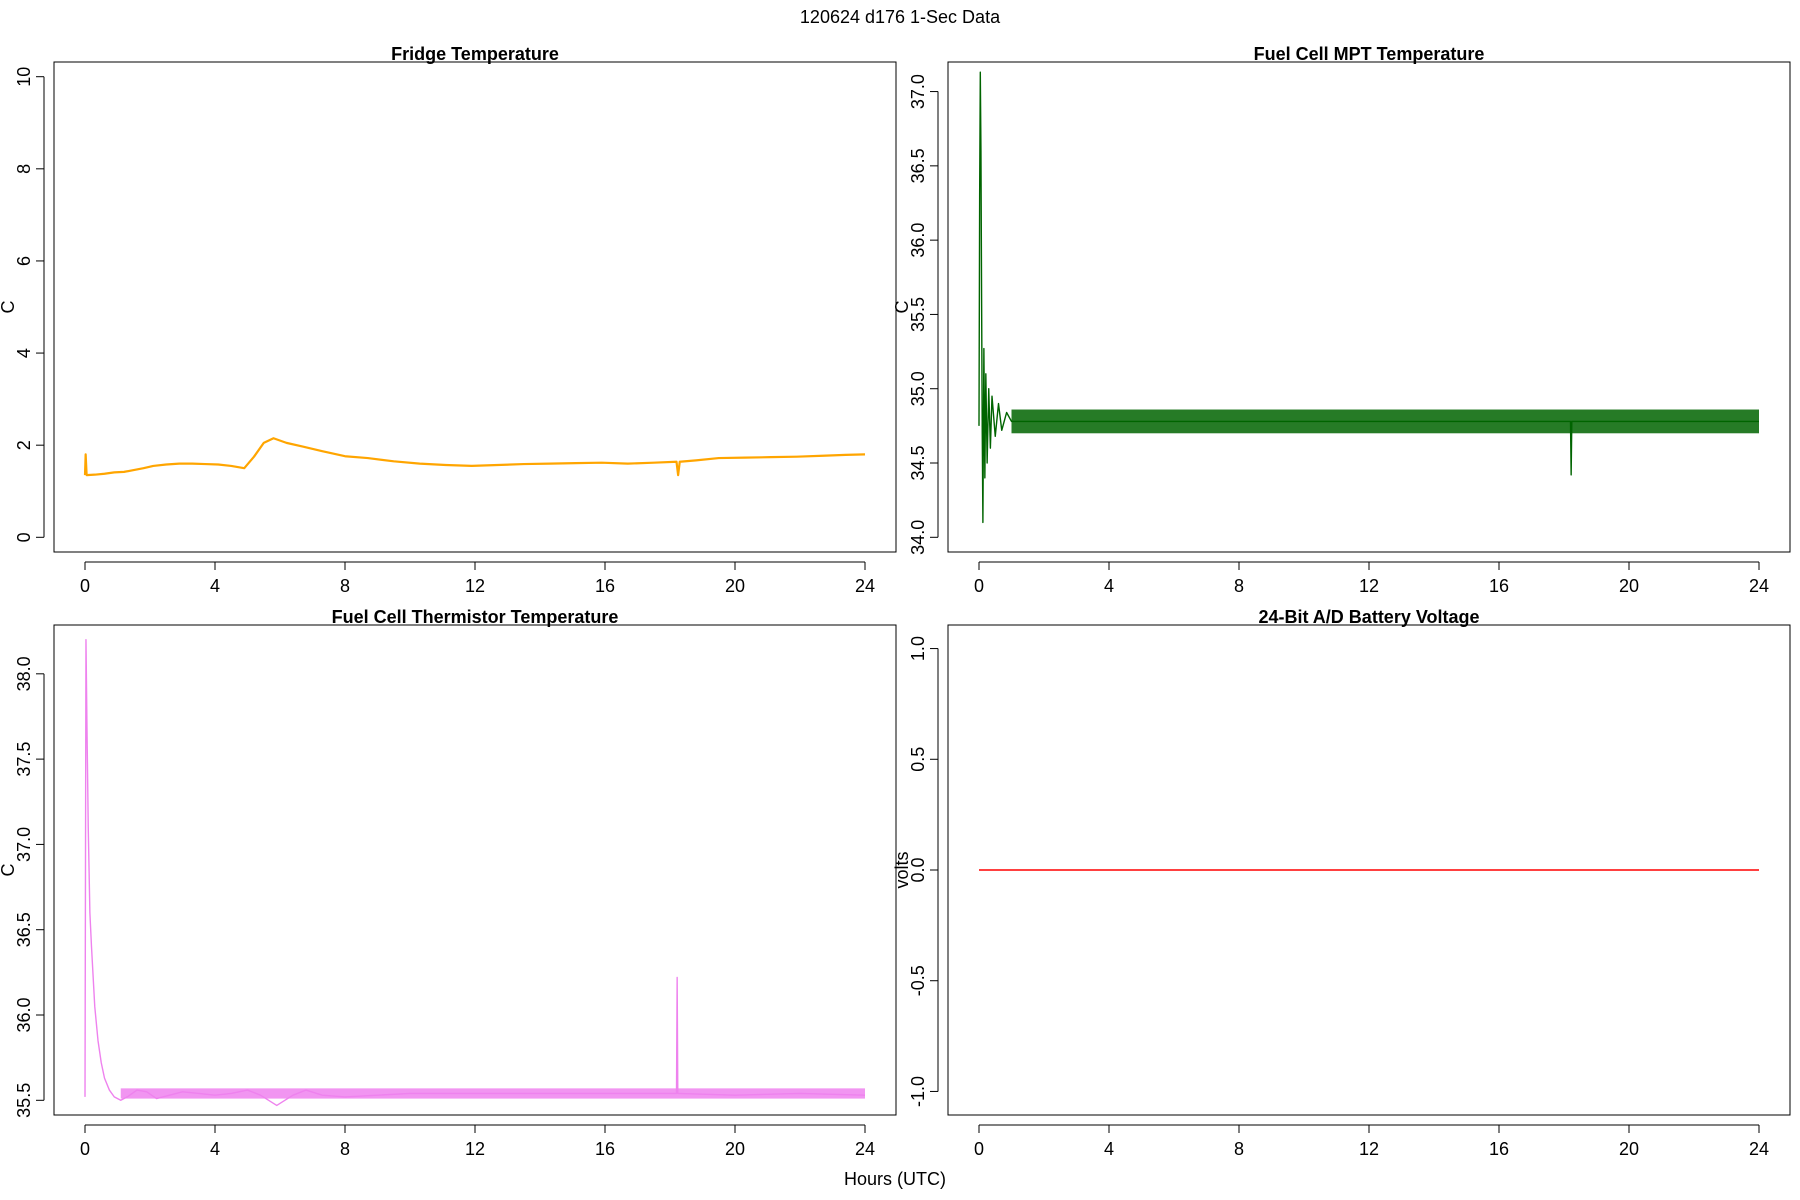  Describe the element at coordinates (24, 261) in the screenshot. I see `panel-1-y-tick-label: 6` at that location.